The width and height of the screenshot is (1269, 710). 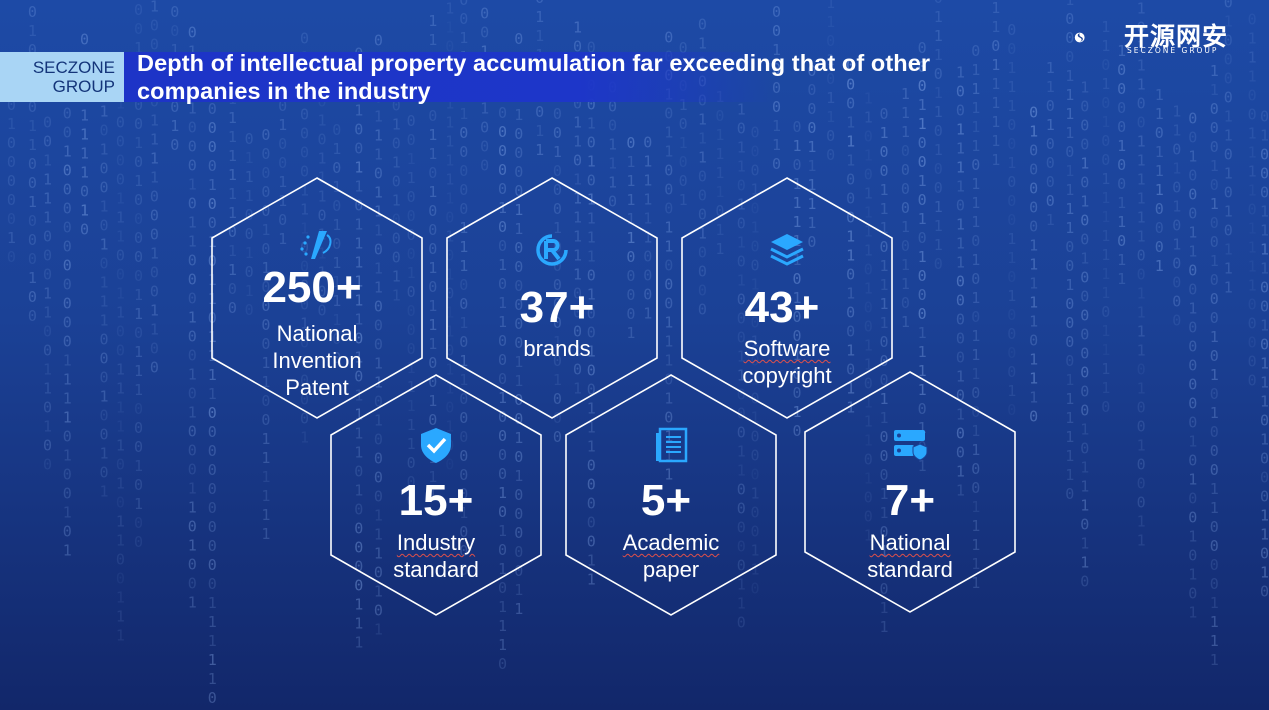 What do you see at coordinates (911, 445) in the screenshot?
I see `server-shield-icon` at bounding box center [911, 445].